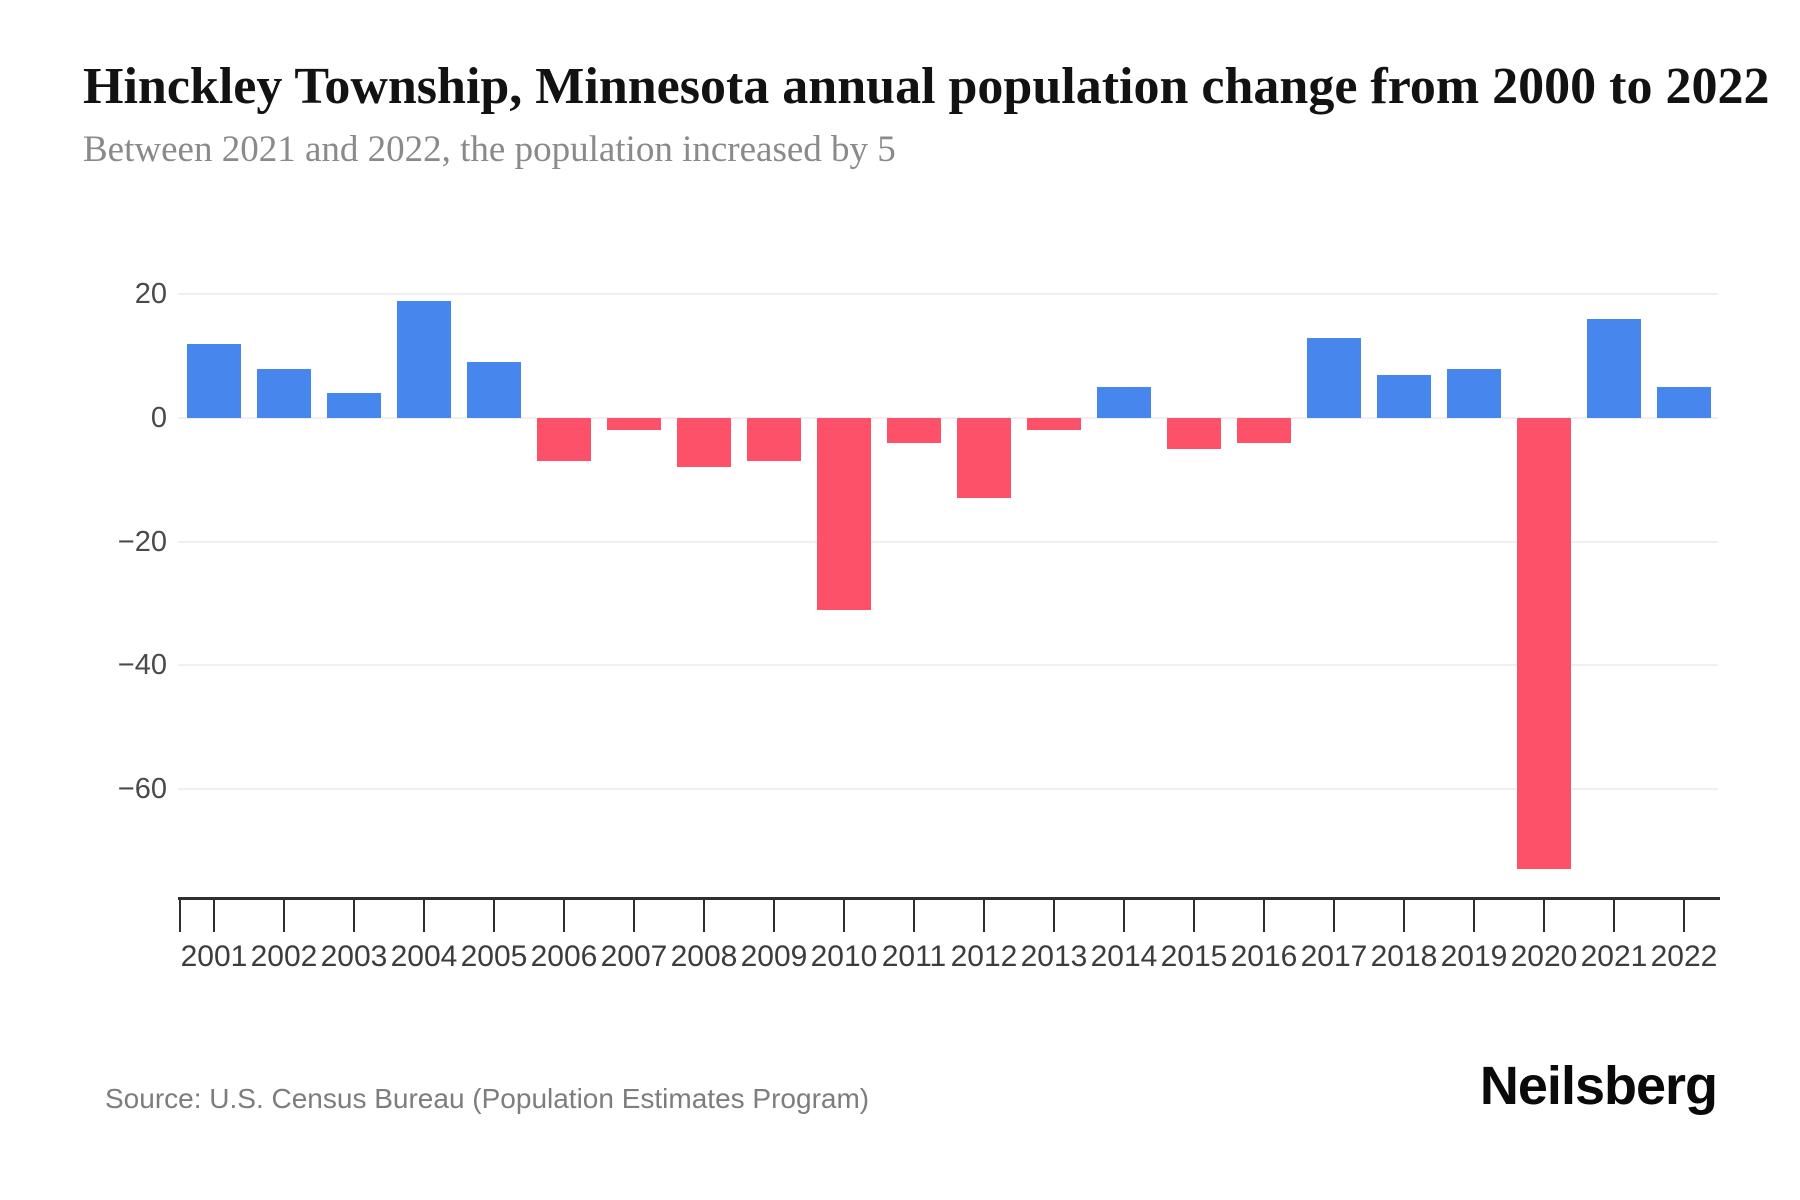  What do you see at coordinates (424, 956) in the screenshot?
I see `x-axis-label-2004: 2004` at bounding box center [424, 956].